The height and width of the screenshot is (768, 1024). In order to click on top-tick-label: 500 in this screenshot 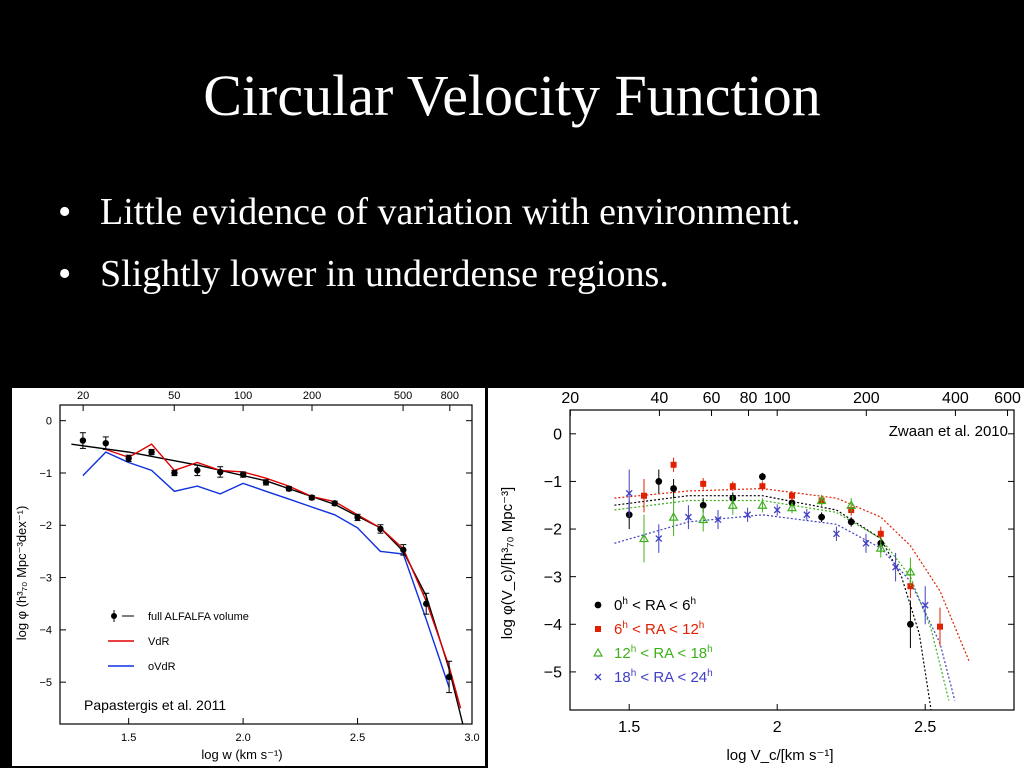, I will do `click(403, 396)`.